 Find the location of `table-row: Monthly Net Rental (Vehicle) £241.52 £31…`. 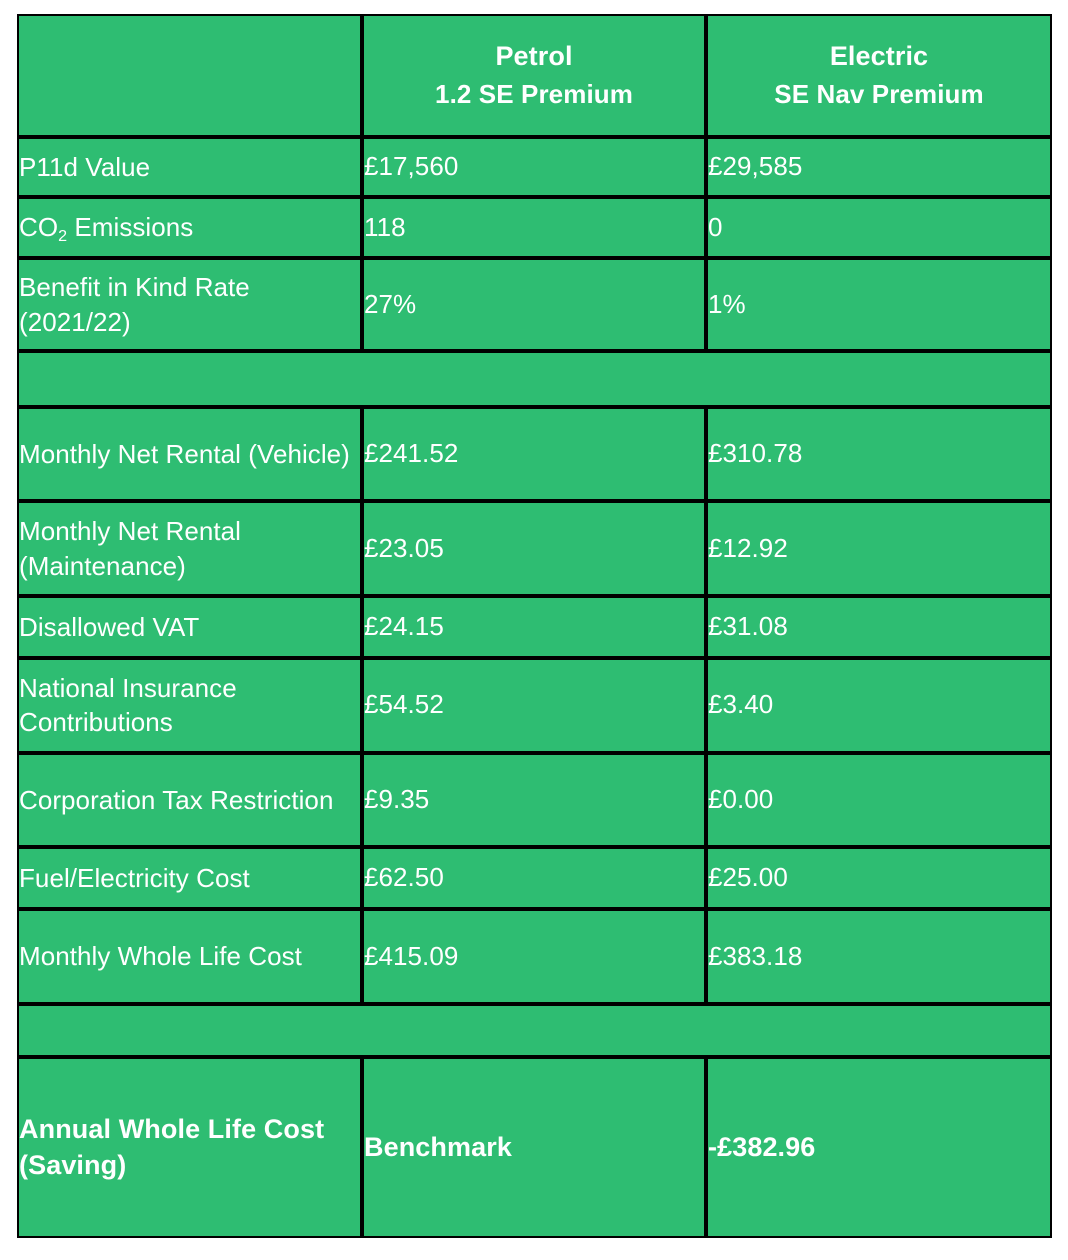

table-row: Monthly Net Rental (Vehicle) £241.52 £31… is located at coordinates (534, 454).